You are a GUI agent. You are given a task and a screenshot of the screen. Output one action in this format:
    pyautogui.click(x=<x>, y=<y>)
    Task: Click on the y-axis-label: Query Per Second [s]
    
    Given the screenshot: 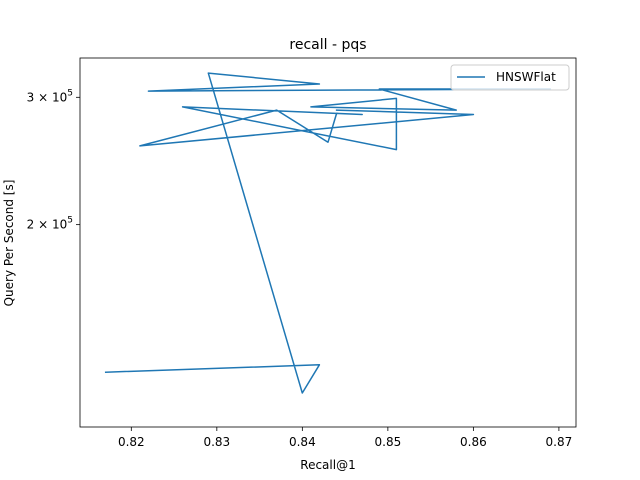 What is the action you would take?
    pyautogui.click(x=9, y=243)
    